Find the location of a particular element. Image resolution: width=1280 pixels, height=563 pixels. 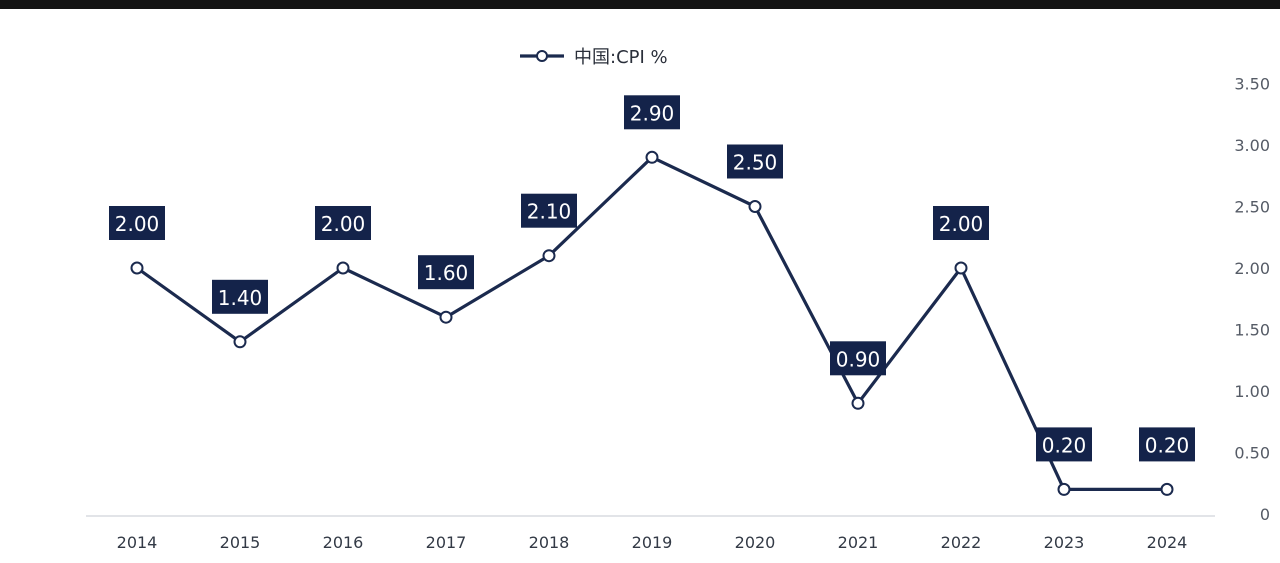

x-tick-label: 2022 is located at coordinates (961, 542).